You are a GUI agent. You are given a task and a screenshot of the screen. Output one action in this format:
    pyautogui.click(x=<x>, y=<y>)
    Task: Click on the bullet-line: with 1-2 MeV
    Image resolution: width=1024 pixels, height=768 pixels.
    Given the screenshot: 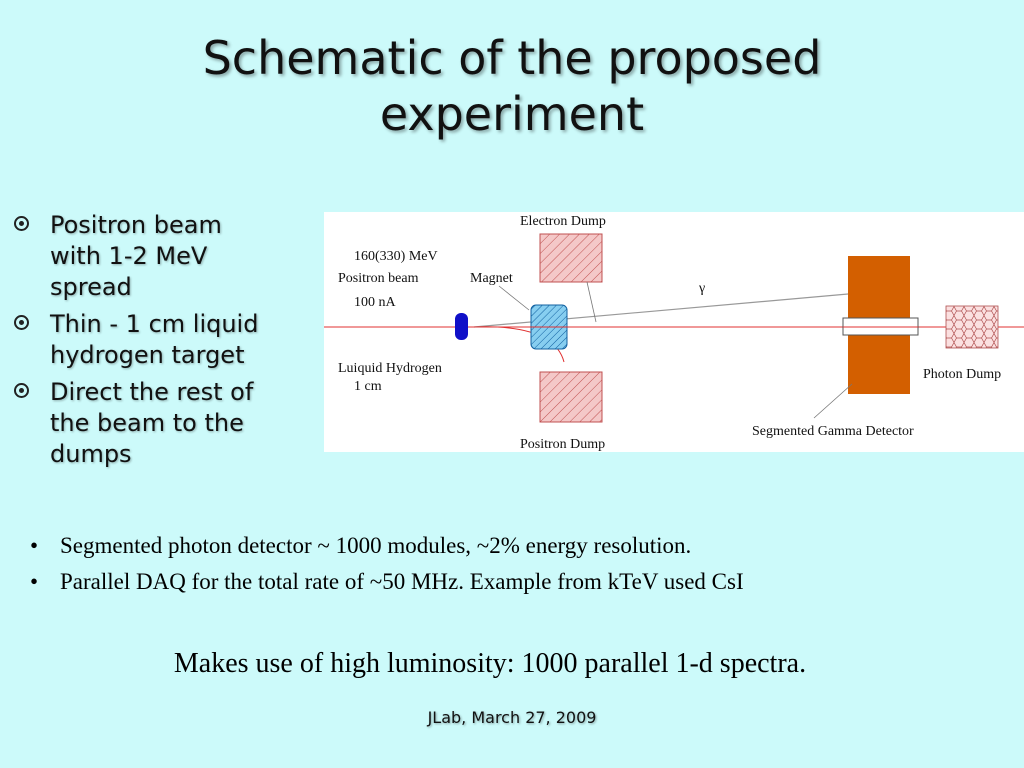 What is the action you would take?
    pyautogui.click(x=129, y=256)
    